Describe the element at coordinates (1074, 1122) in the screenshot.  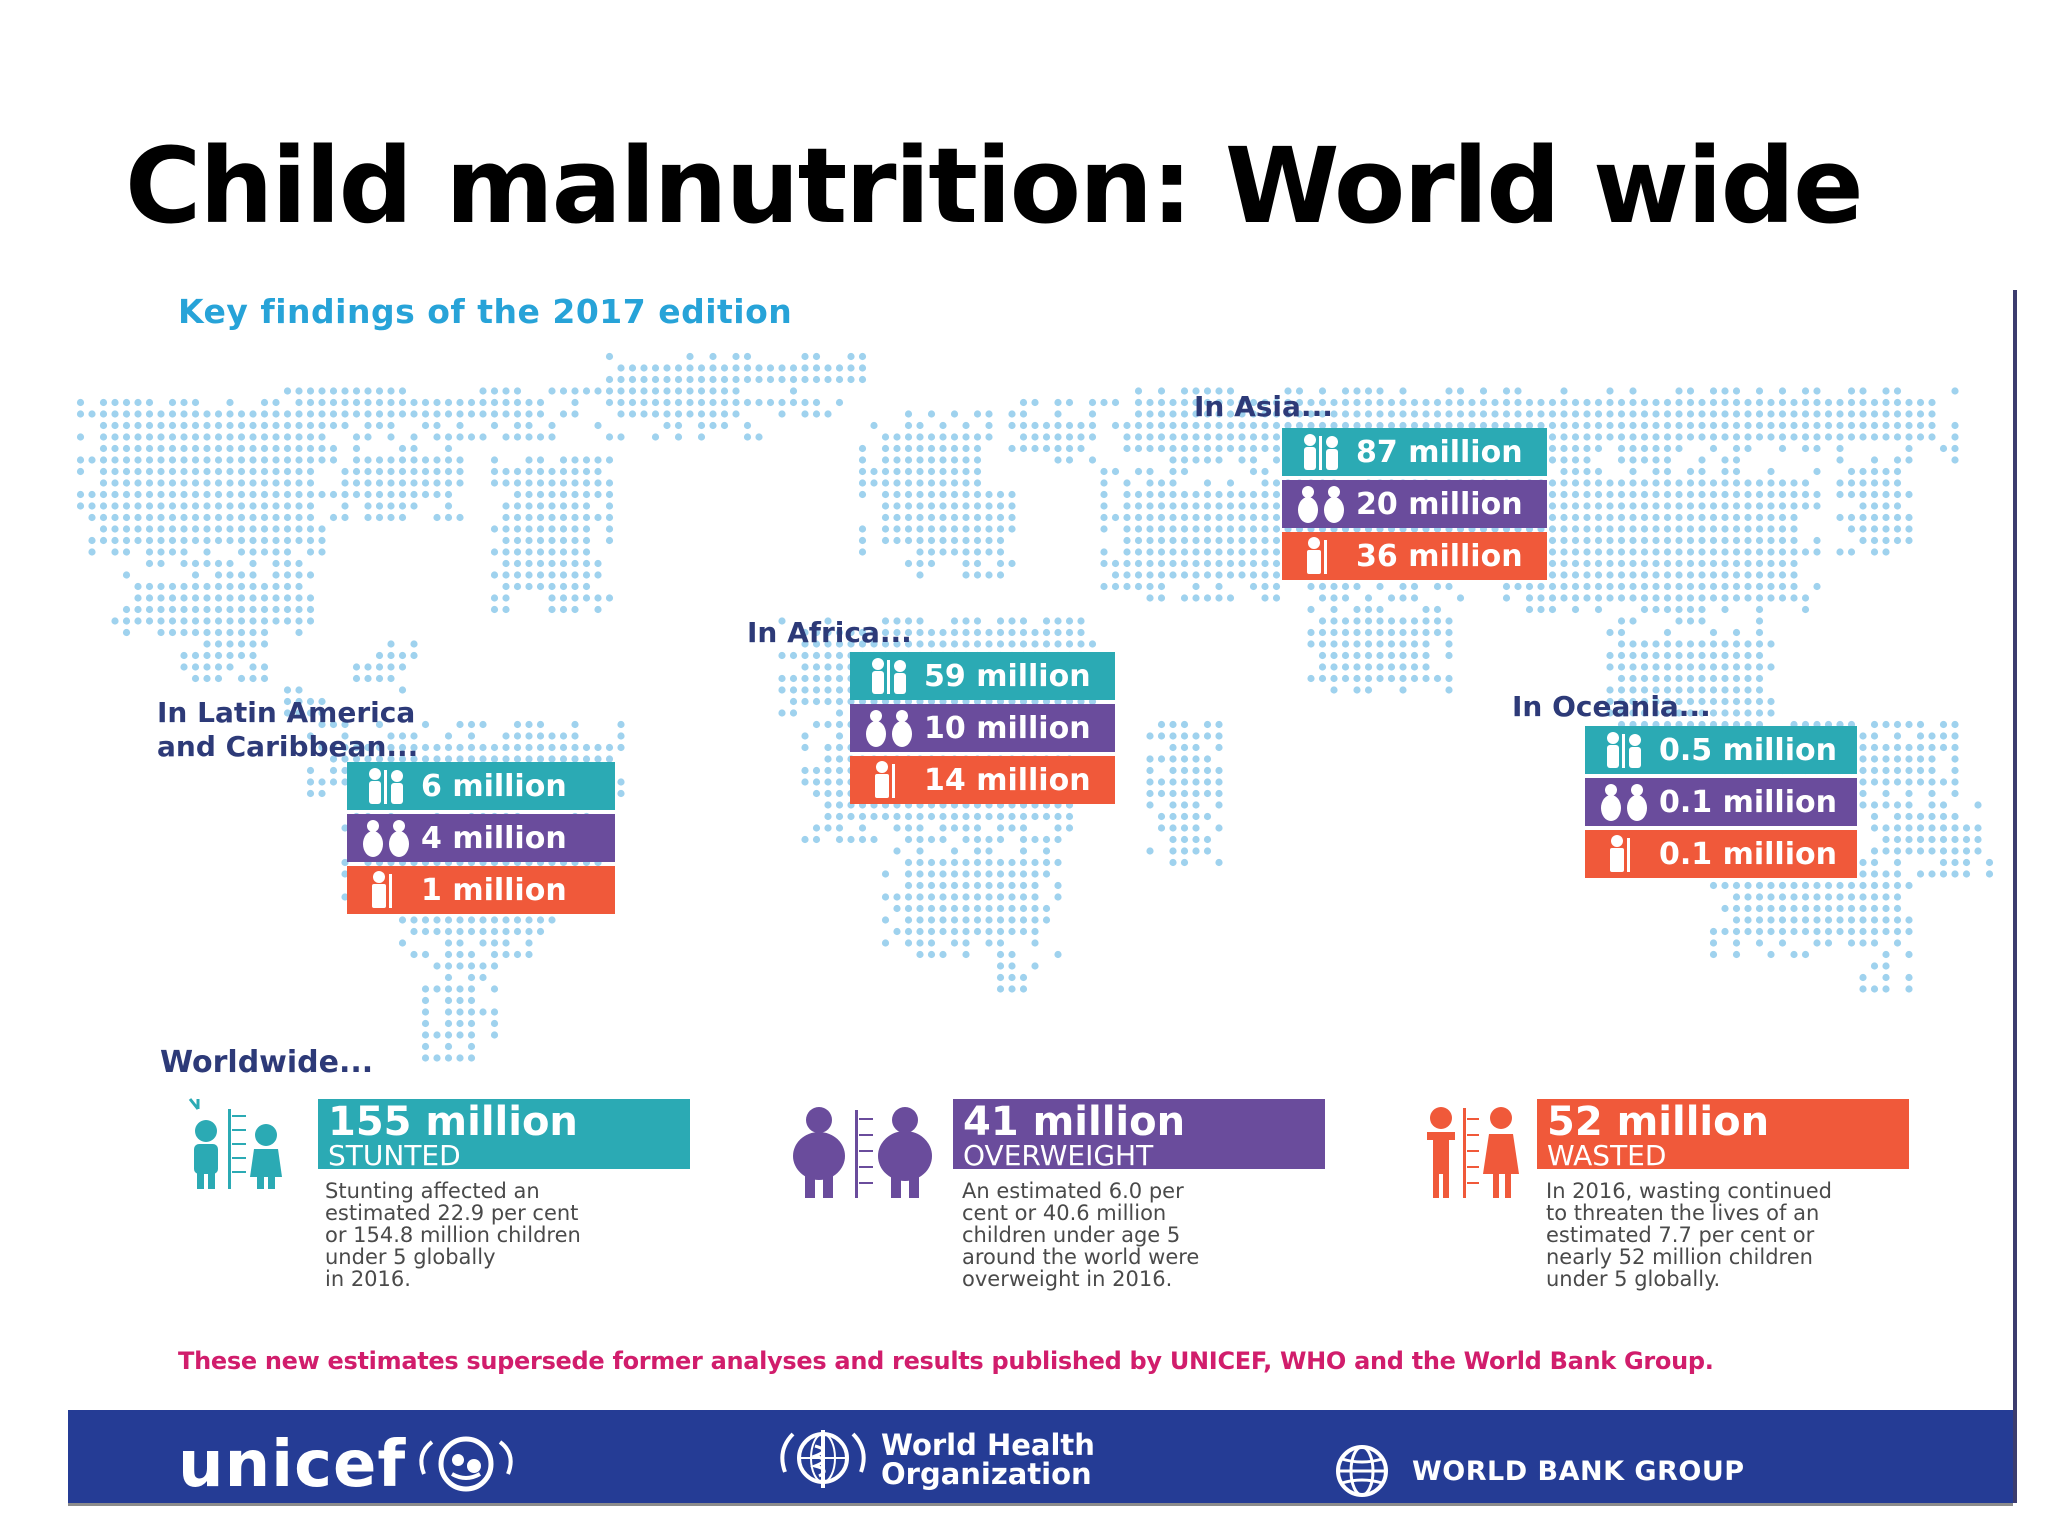
I see `worldwide-overweight-value: 41 million` at that location.